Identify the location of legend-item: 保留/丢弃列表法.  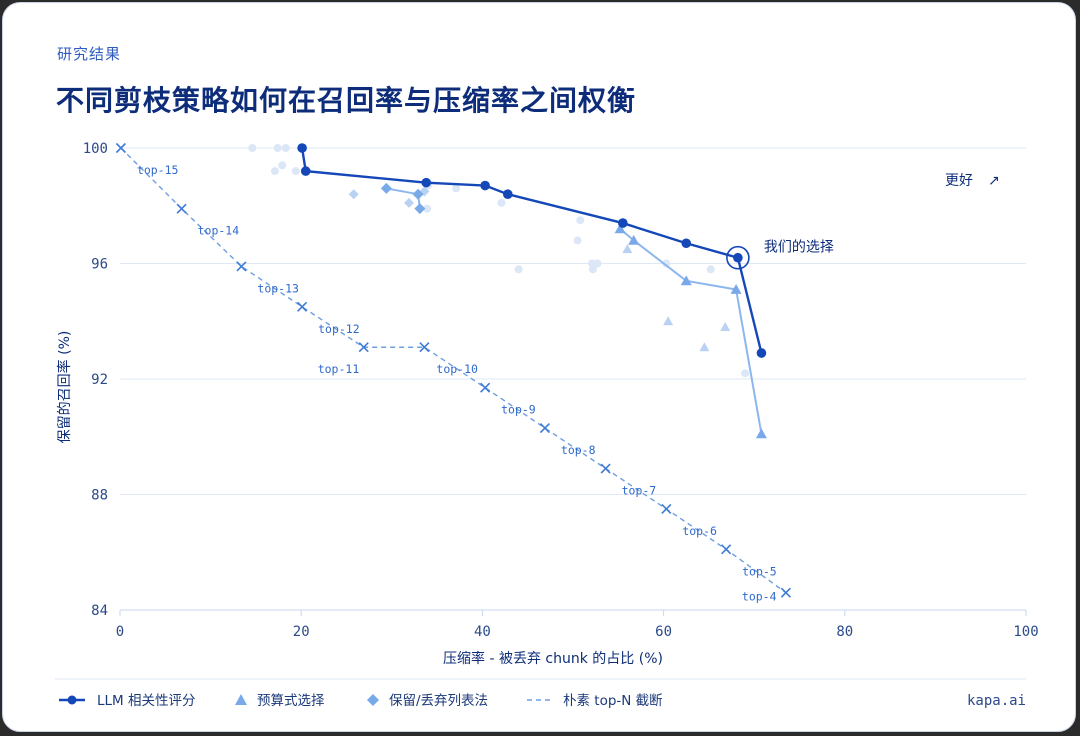
(427, 701).